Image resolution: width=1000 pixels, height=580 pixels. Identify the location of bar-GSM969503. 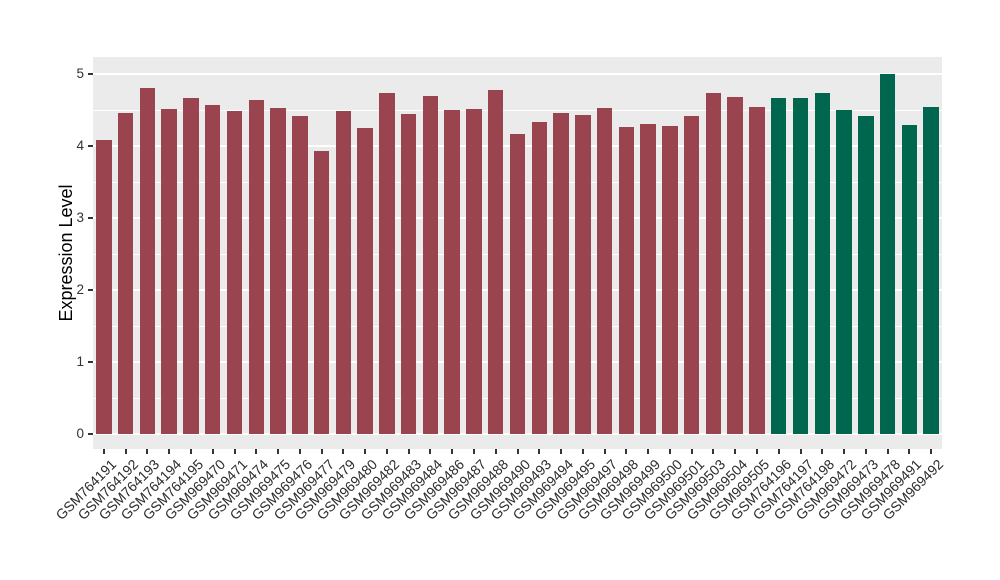
(713, 263).